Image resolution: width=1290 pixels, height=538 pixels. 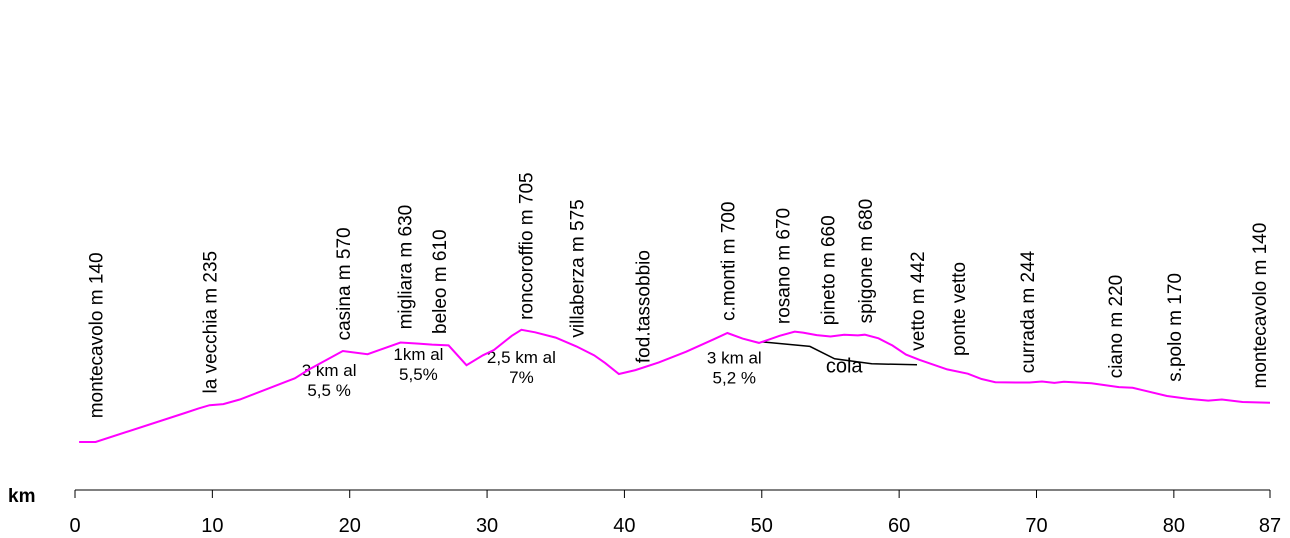 I want to click on x-tick-label: 30, so click(x=487, y=526).